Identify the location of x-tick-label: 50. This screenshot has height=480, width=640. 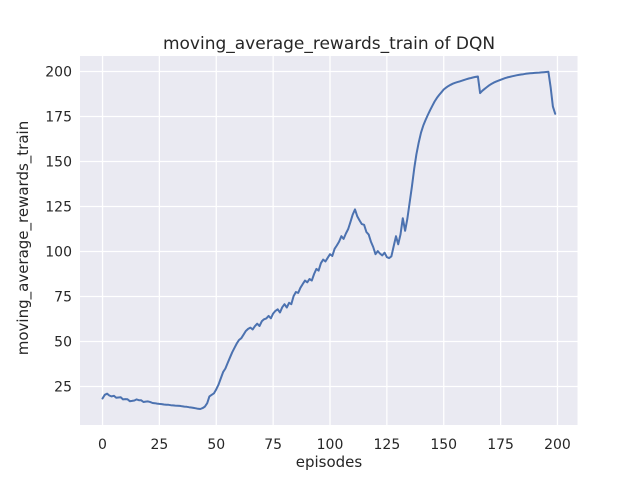
(216, 445).